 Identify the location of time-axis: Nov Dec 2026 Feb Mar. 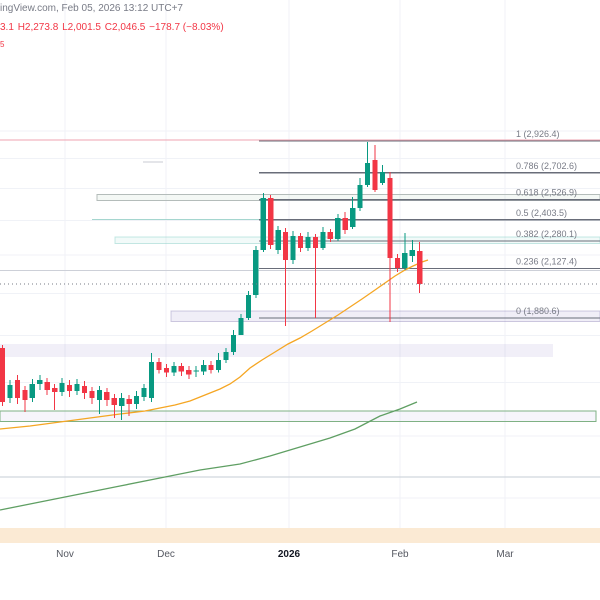
(285, 554).